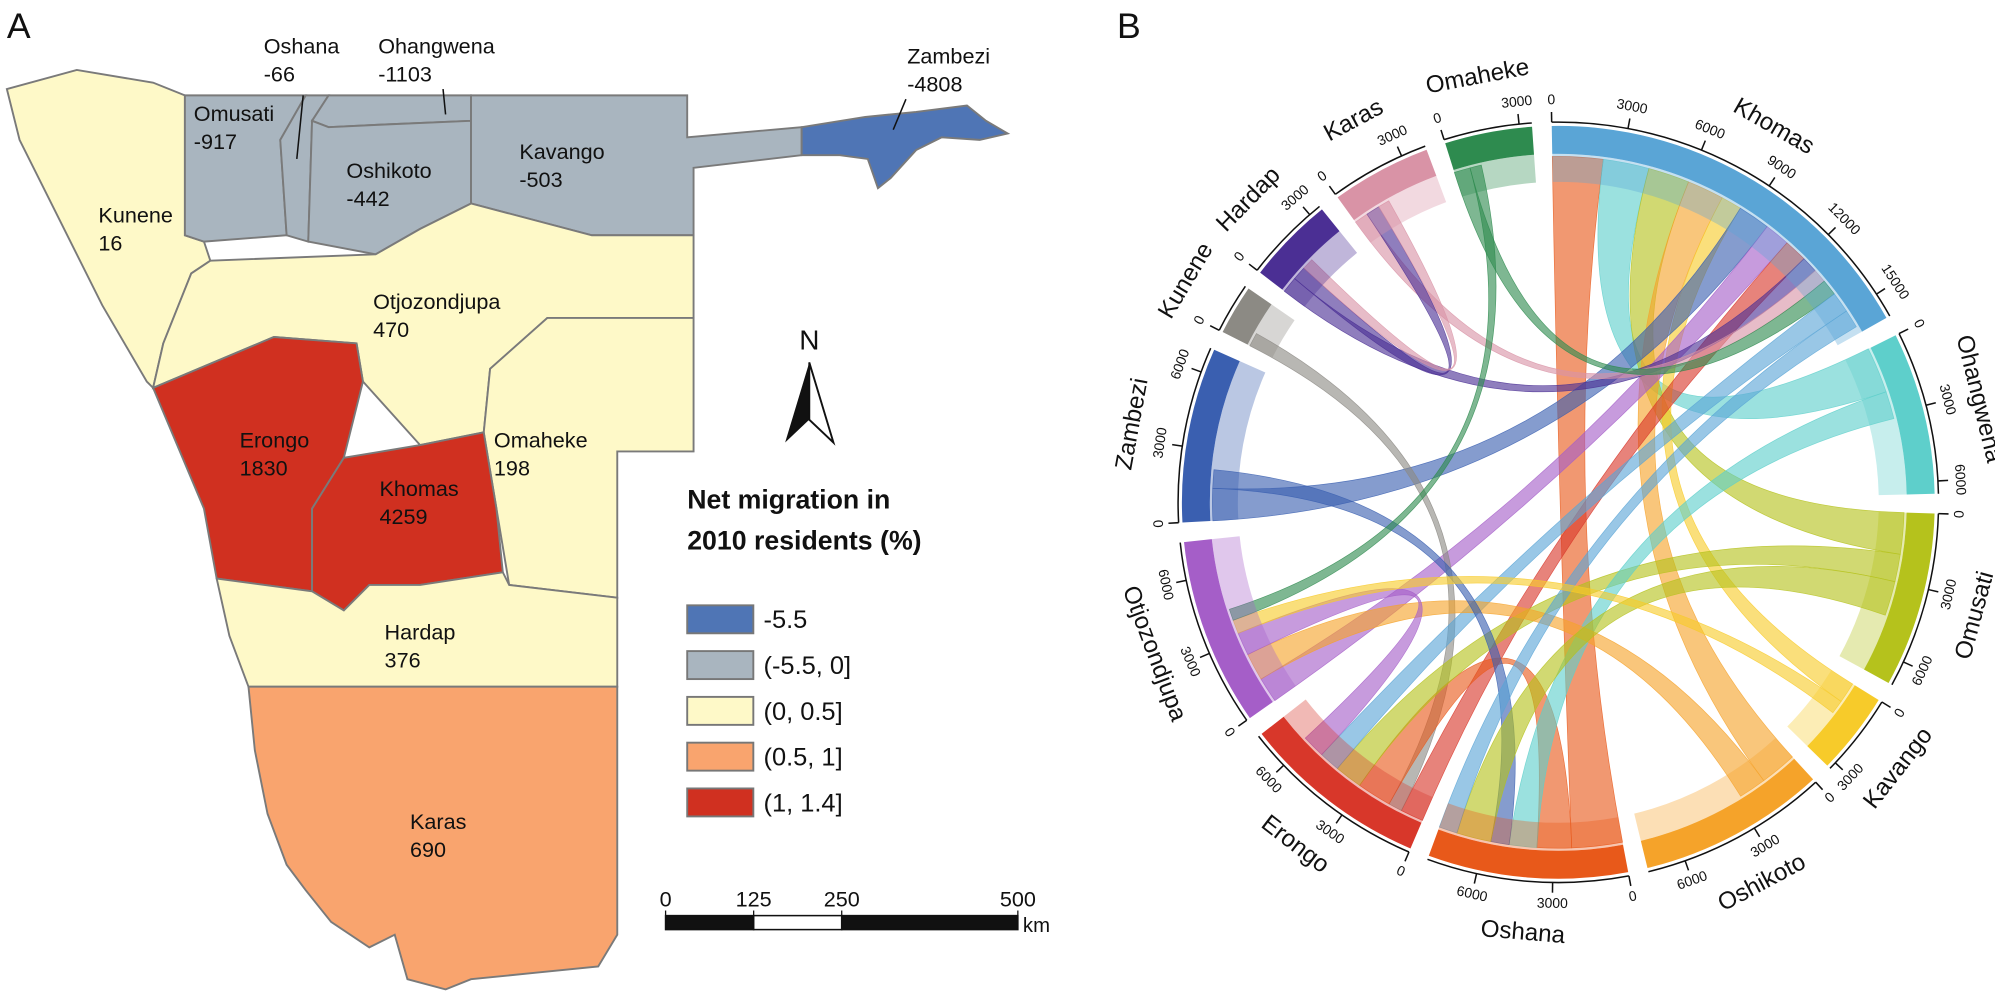  I want to click on region-value: -442, so click(367, 198).